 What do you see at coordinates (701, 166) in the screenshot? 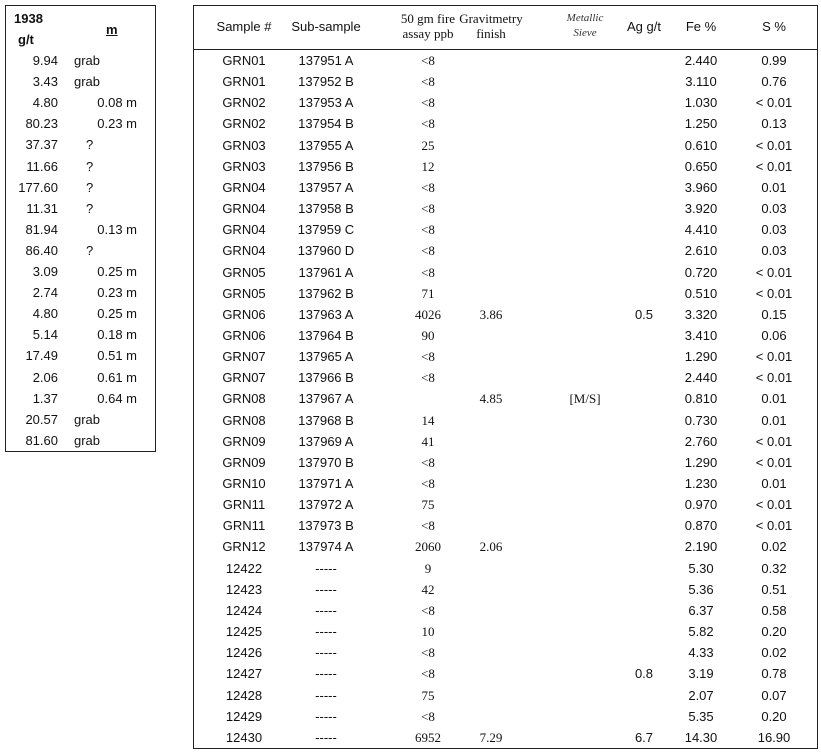
I see `table-cell: 0.650` at bounding box center [701, 166].